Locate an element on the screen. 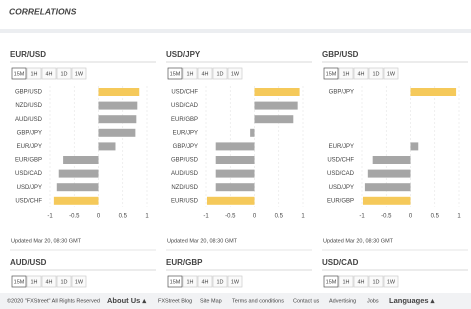 This screenshot has height=309, width=471. footer-bar is located at coordinates (235, 301).